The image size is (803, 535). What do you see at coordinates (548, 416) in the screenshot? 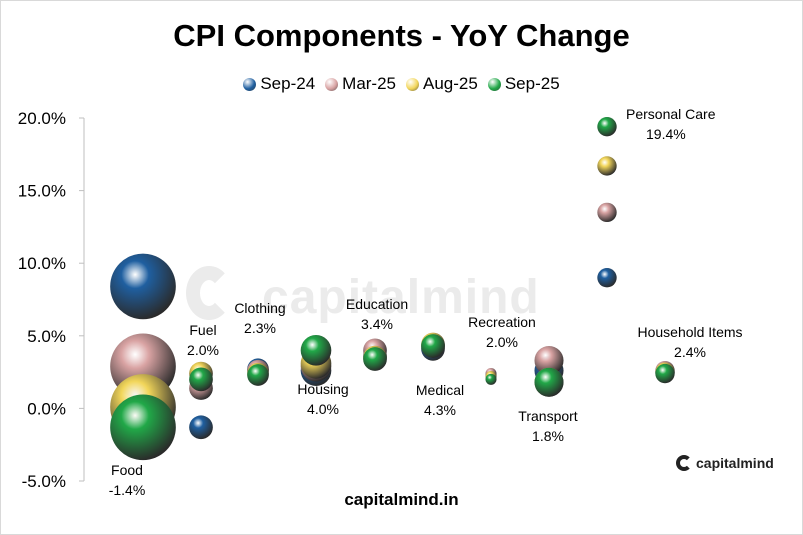
I see `category-label-transport: Transport` at bounding box center [548, 416].